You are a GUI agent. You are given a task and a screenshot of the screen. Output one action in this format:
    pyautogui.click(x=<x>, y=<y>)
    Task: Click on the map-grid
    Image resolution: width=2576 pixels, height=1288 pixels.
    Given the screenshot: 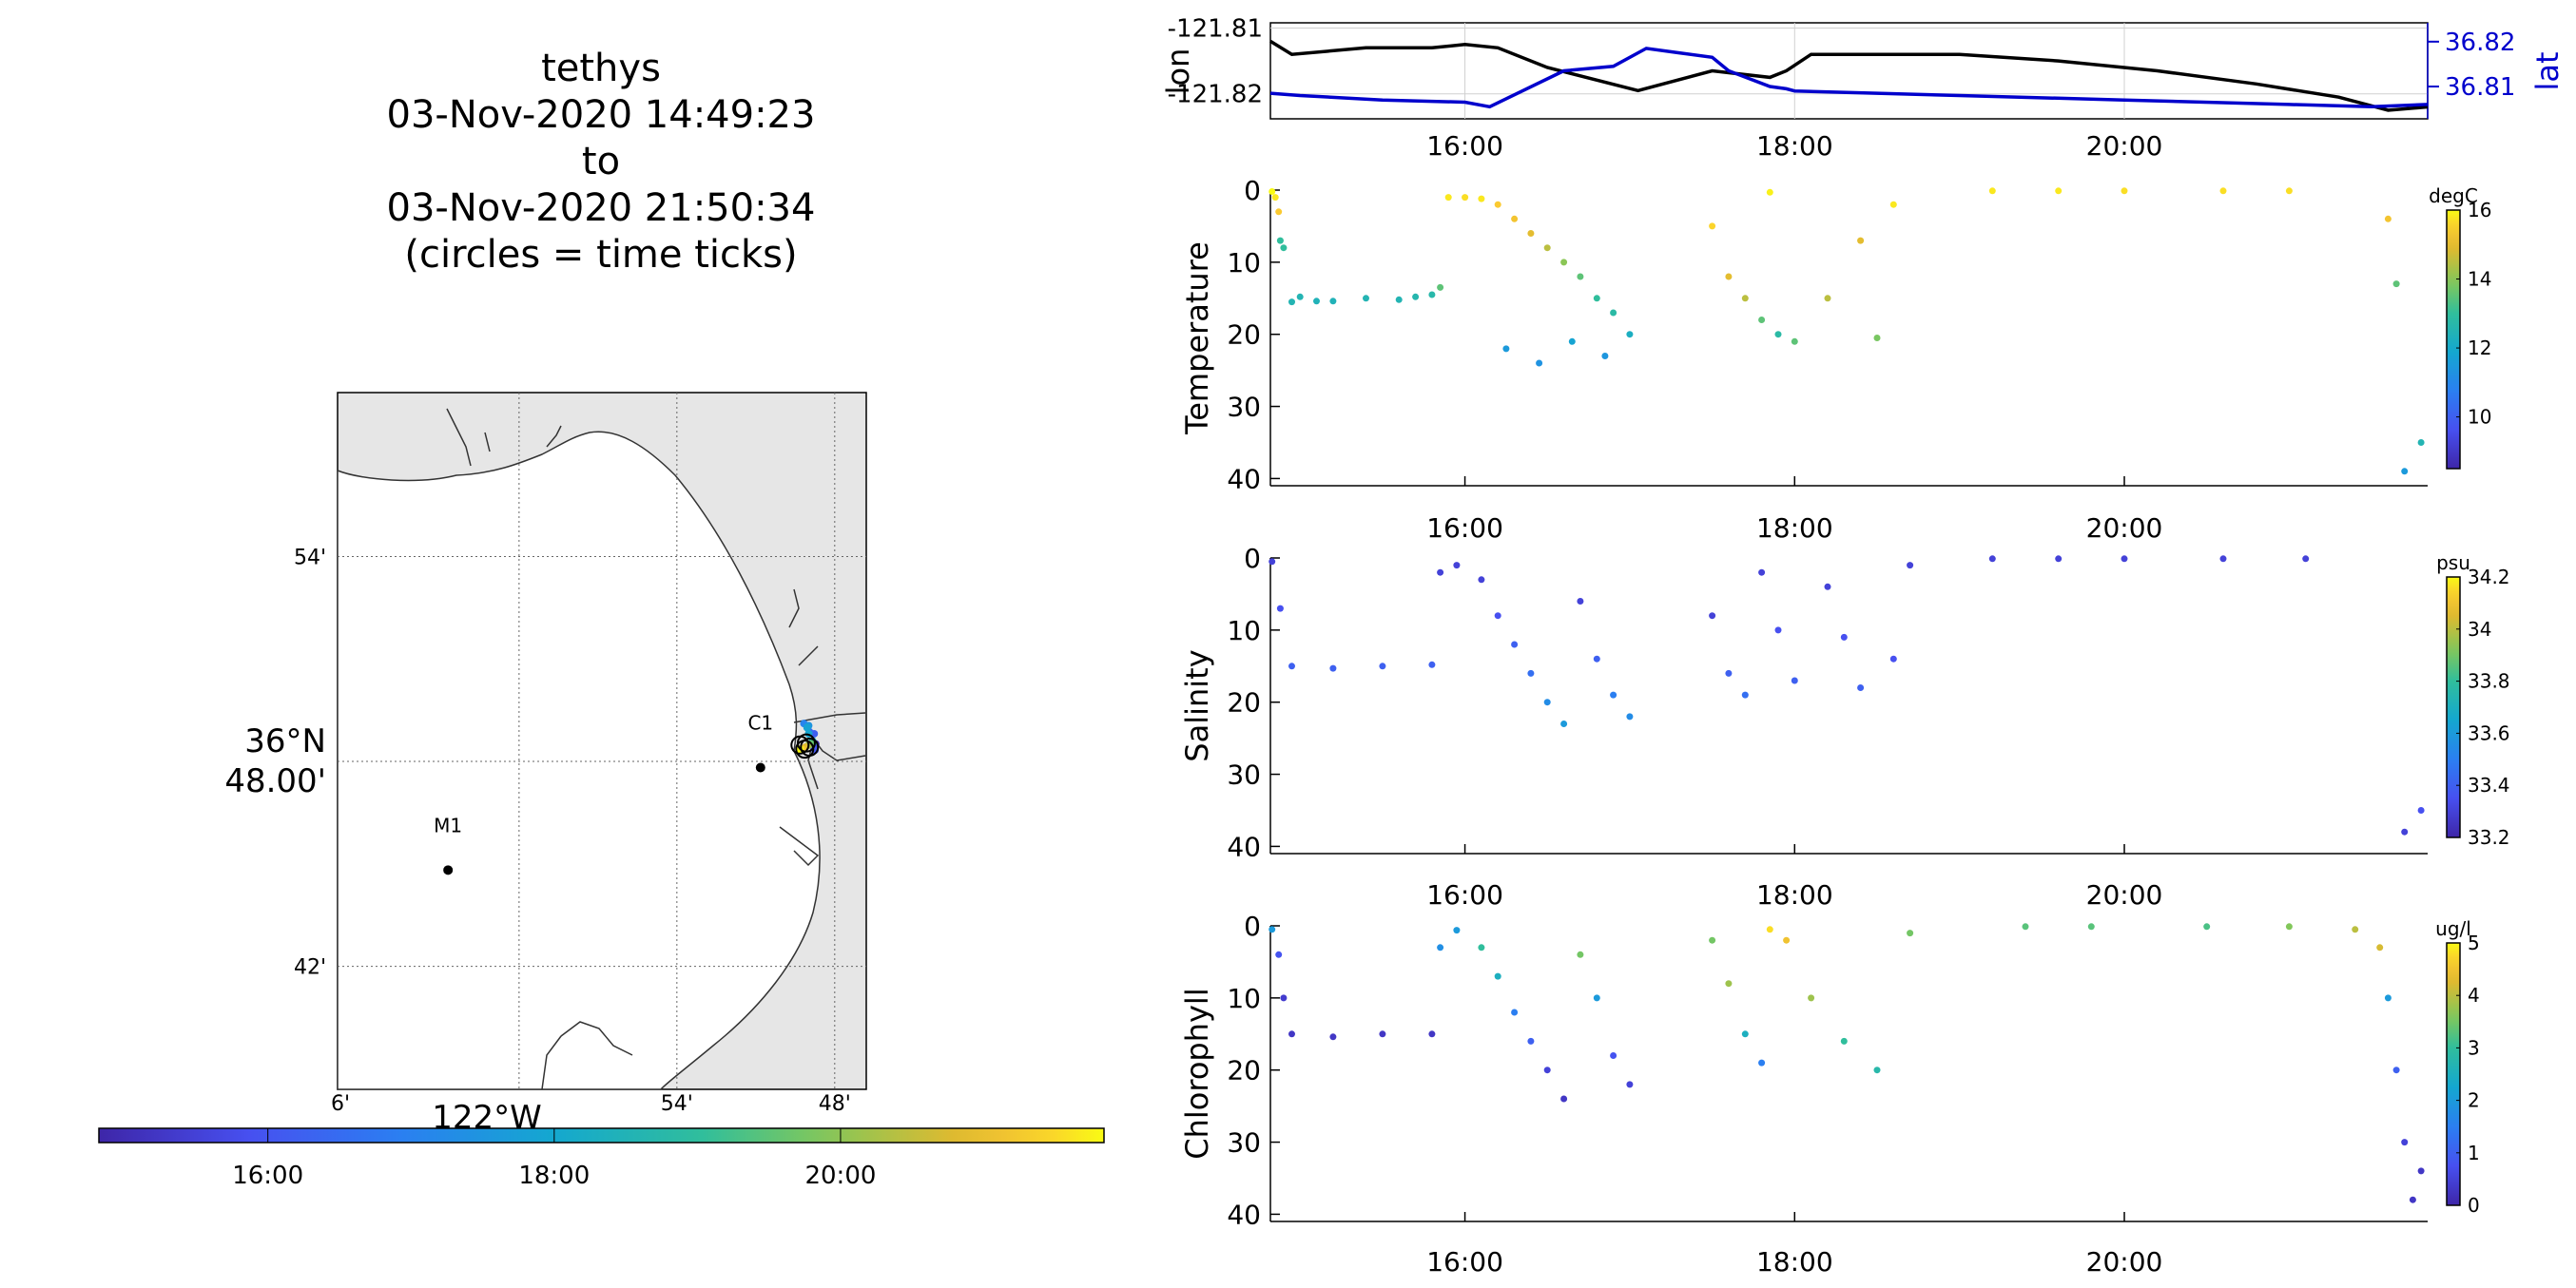 What is the action you would take?
    pyautogui.click(x=602, y=741)
    